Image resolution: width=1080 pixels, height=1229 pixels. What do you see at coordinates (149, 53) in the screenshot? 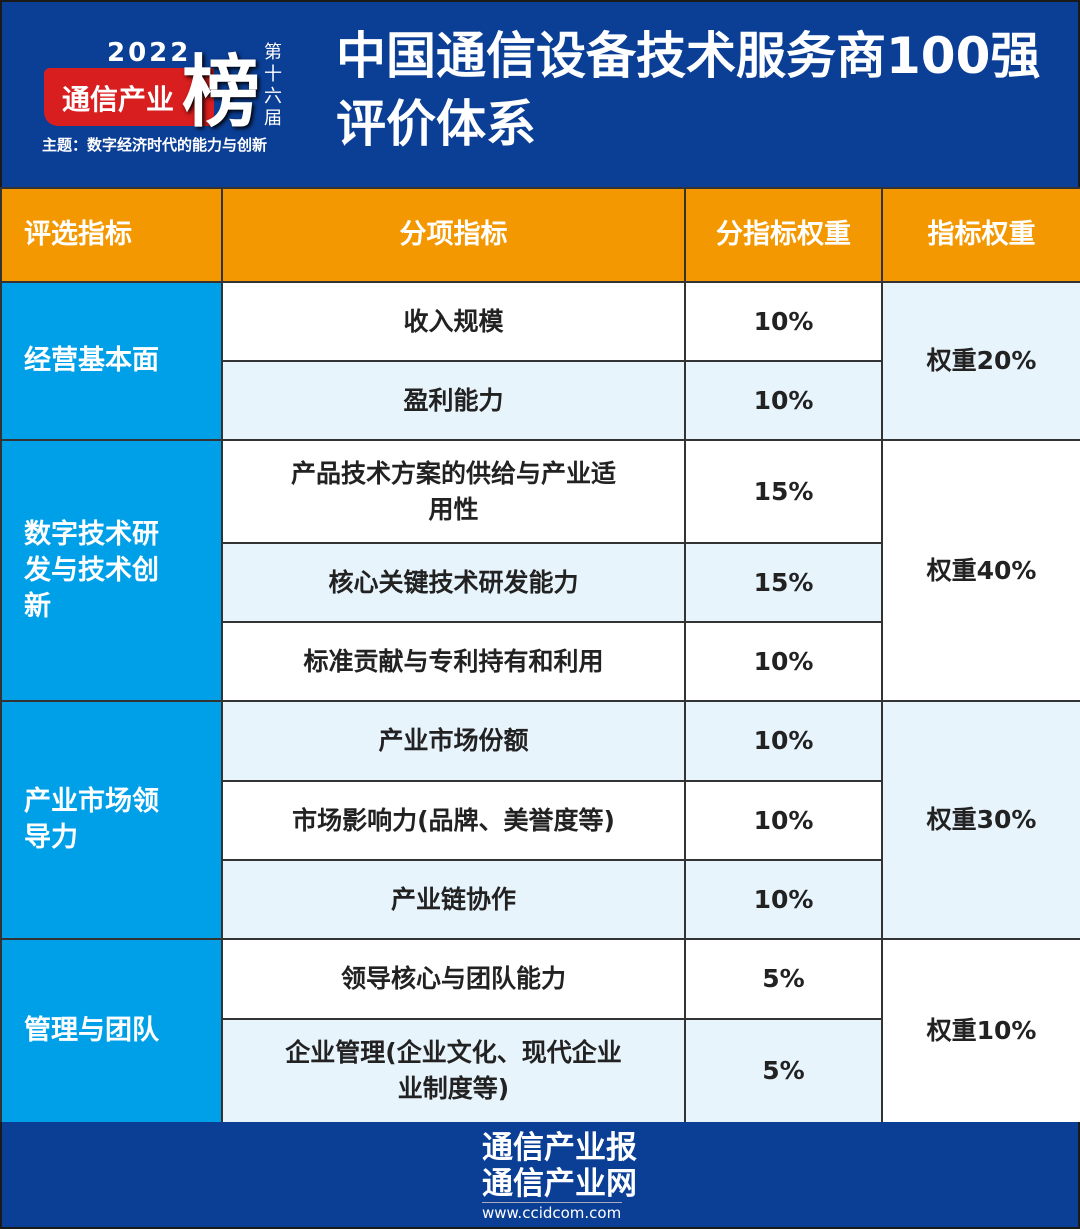
I see `logo-year: 2022` at bounding box center [149, 53].